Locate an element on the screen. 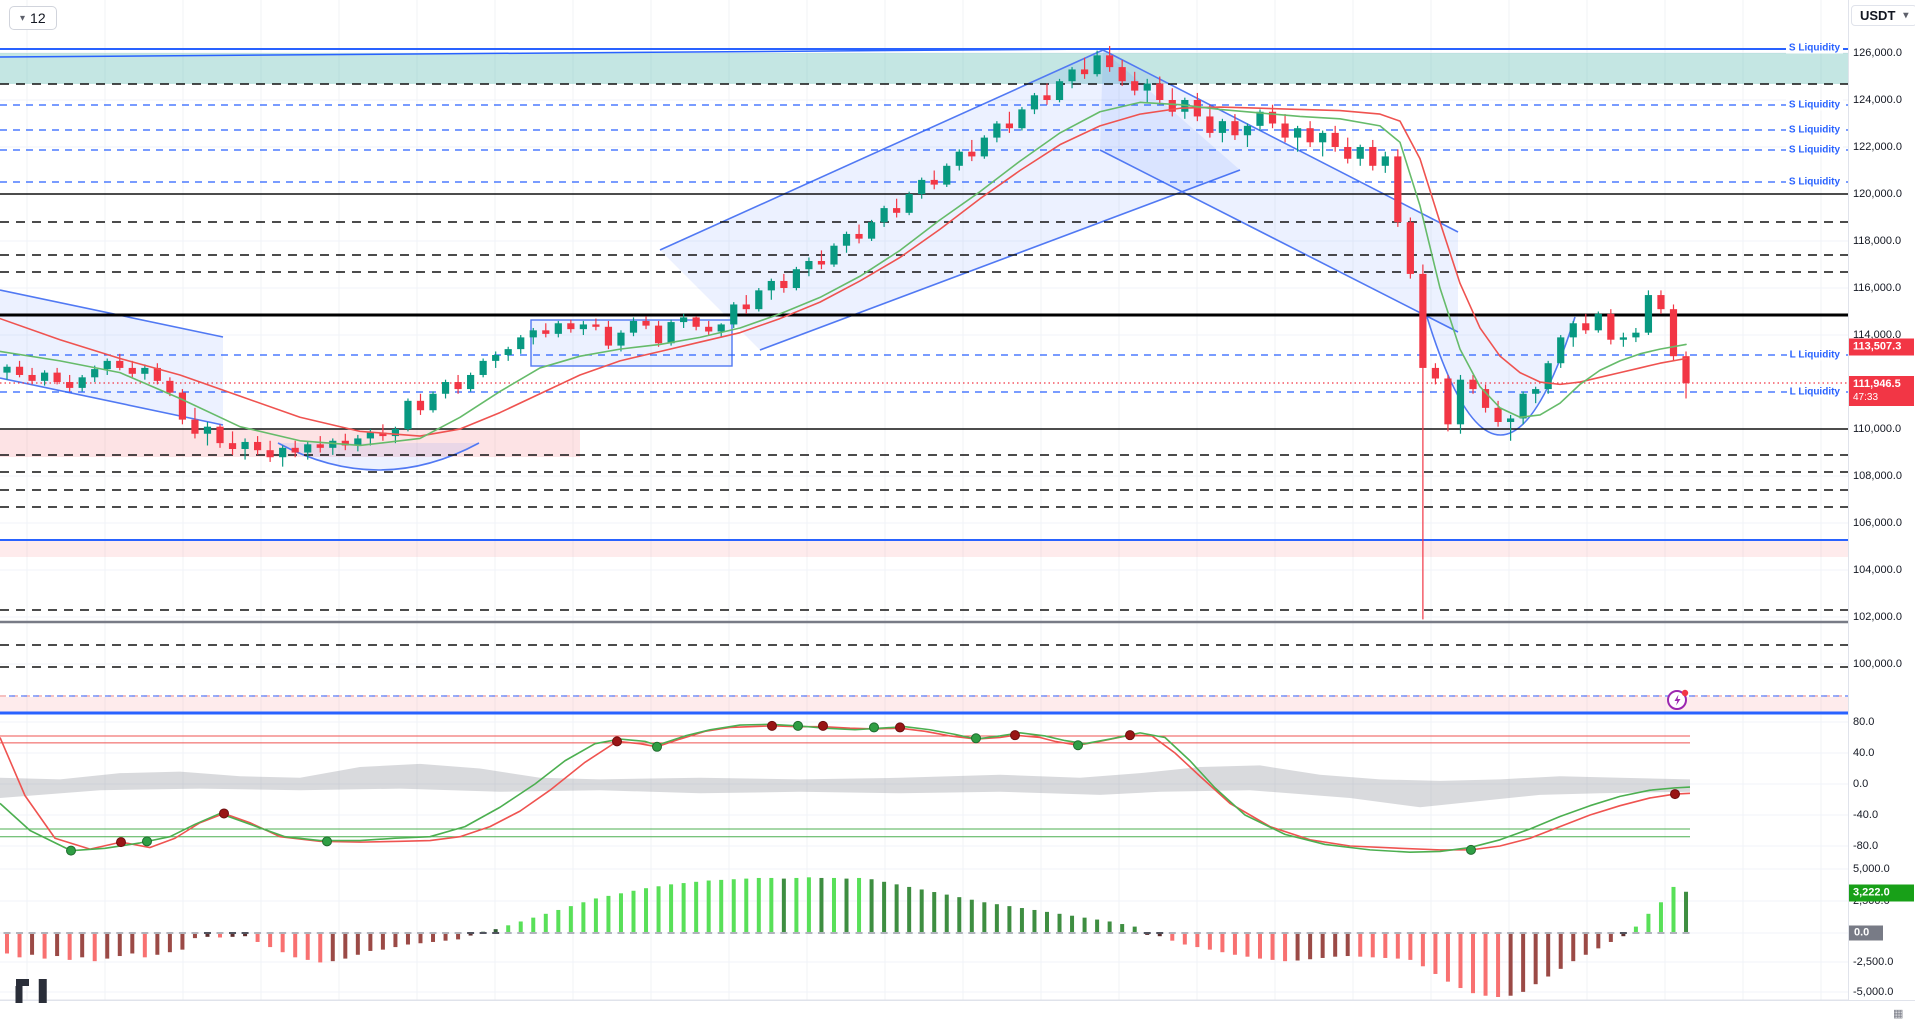  price-axis-label: 114,000.0 is located at coordinates (1877, 335).